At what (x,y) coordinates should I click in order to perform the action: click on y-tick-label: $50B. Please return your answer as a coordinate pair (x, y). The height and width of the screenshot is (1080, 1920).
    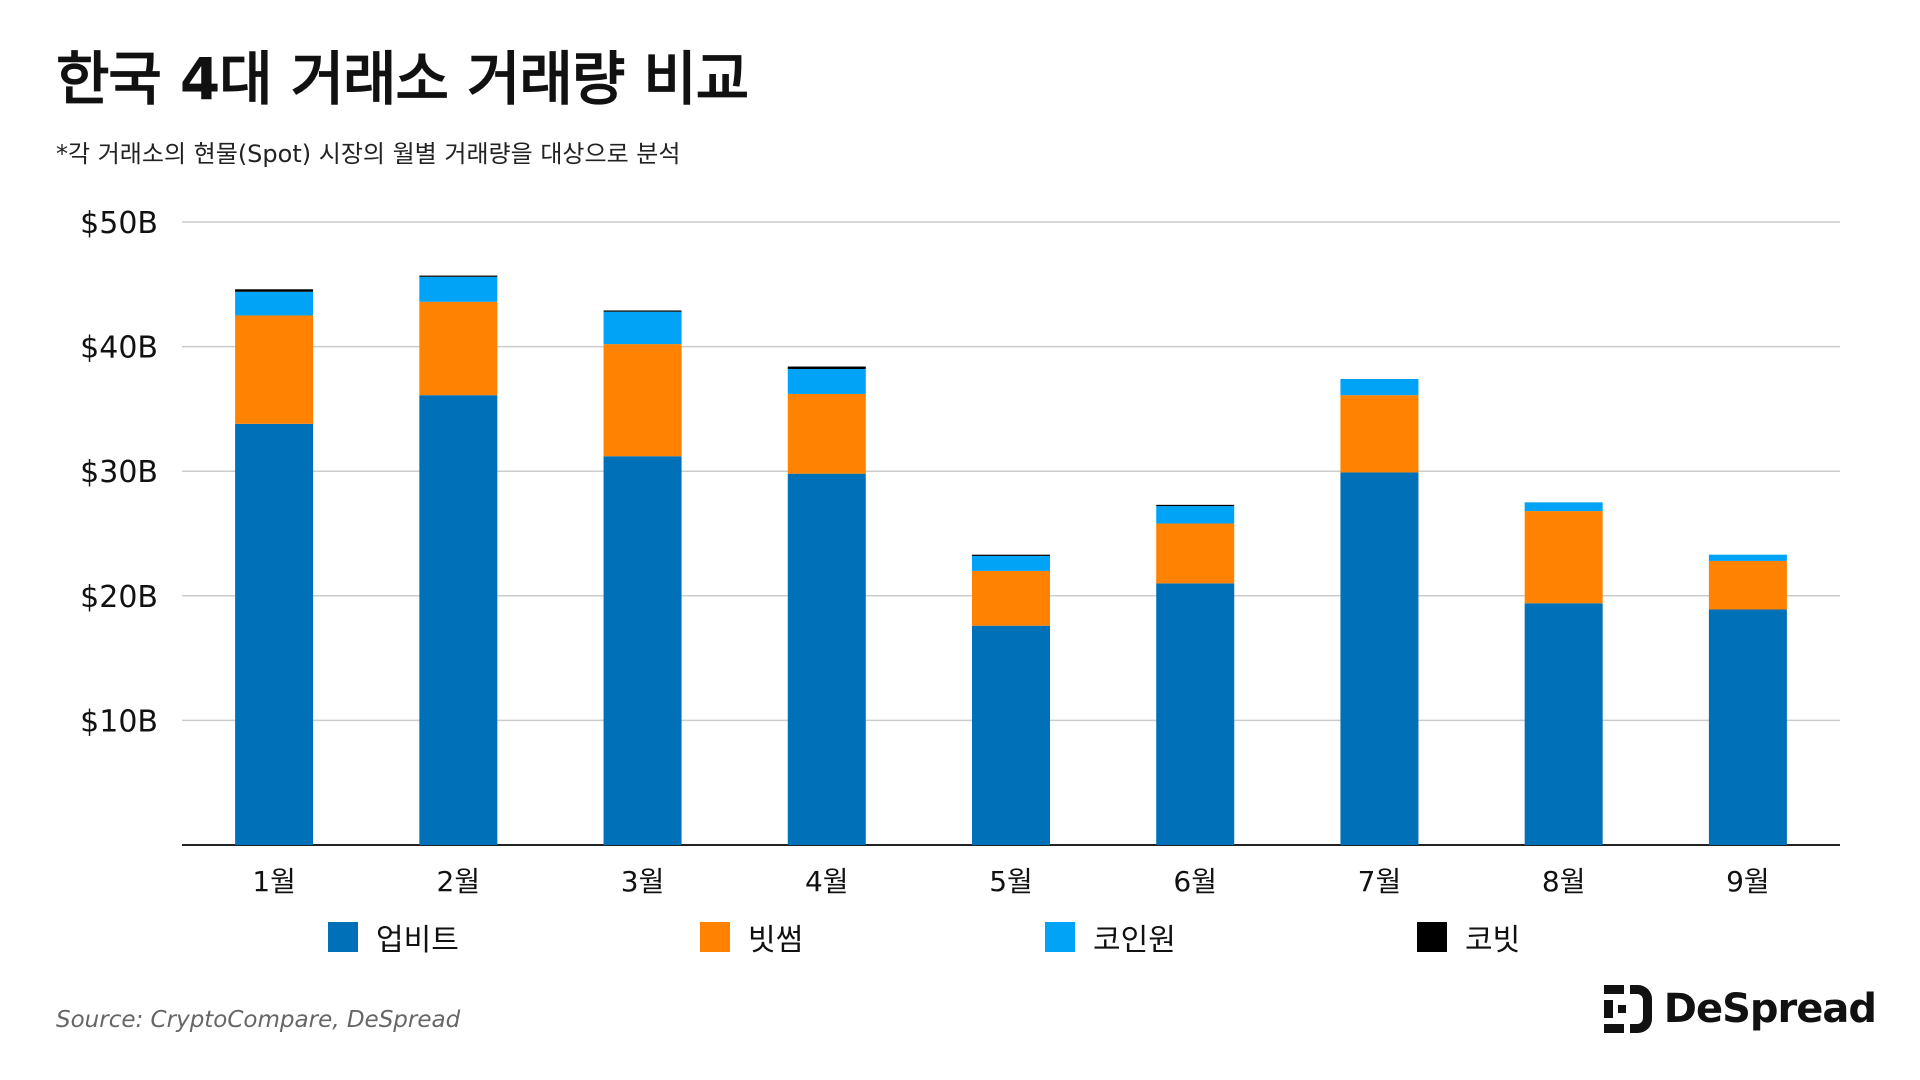
    Looking at the image, I should click on (119, 223).